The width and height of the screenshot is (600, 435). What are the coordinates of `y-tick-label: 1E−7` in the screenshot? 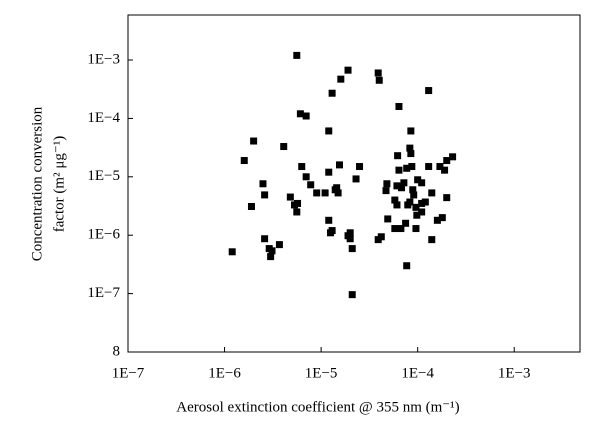 It's located at (103, 293).